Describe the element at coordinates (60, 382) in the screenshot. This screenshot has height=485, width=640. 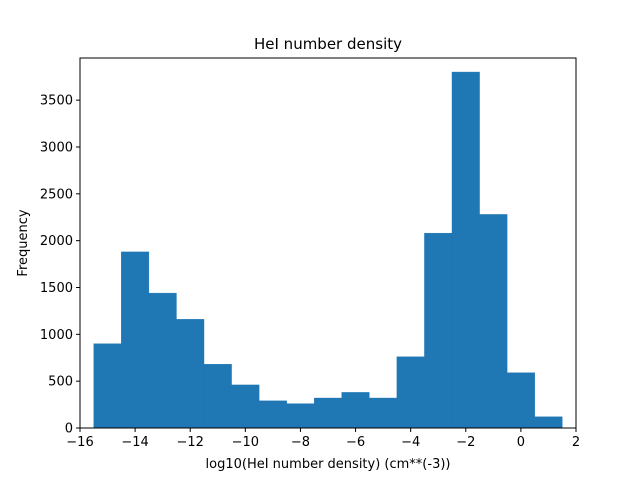
I see `y-tick-label: 500` at that location.